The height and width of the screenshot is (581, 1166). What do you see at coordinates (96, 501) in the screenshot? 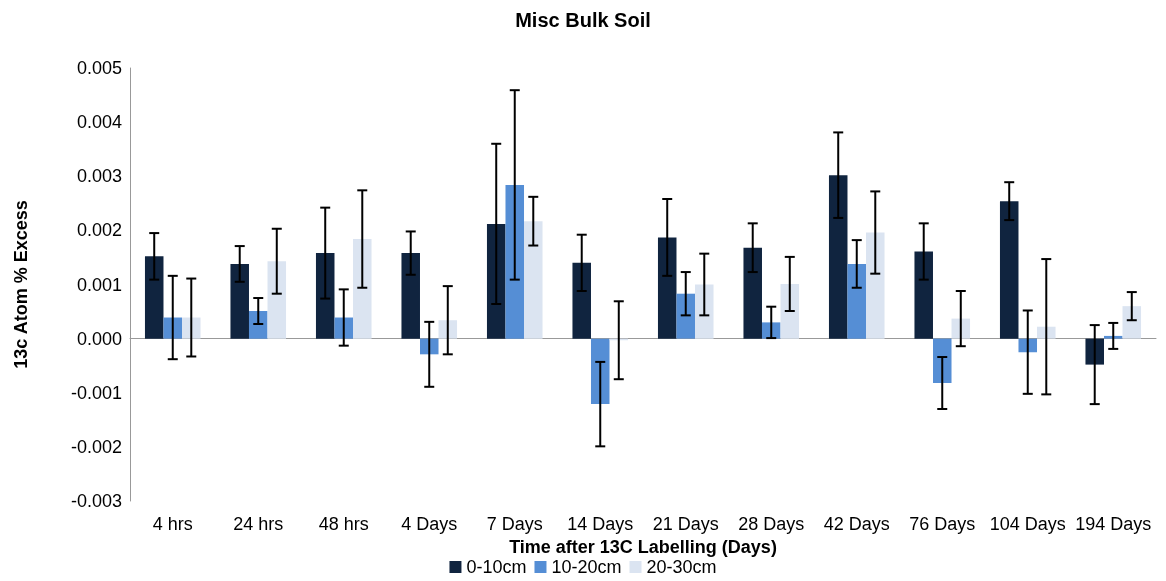
I see `y-tick-label: -0.003` at bounding box center [96, 501].